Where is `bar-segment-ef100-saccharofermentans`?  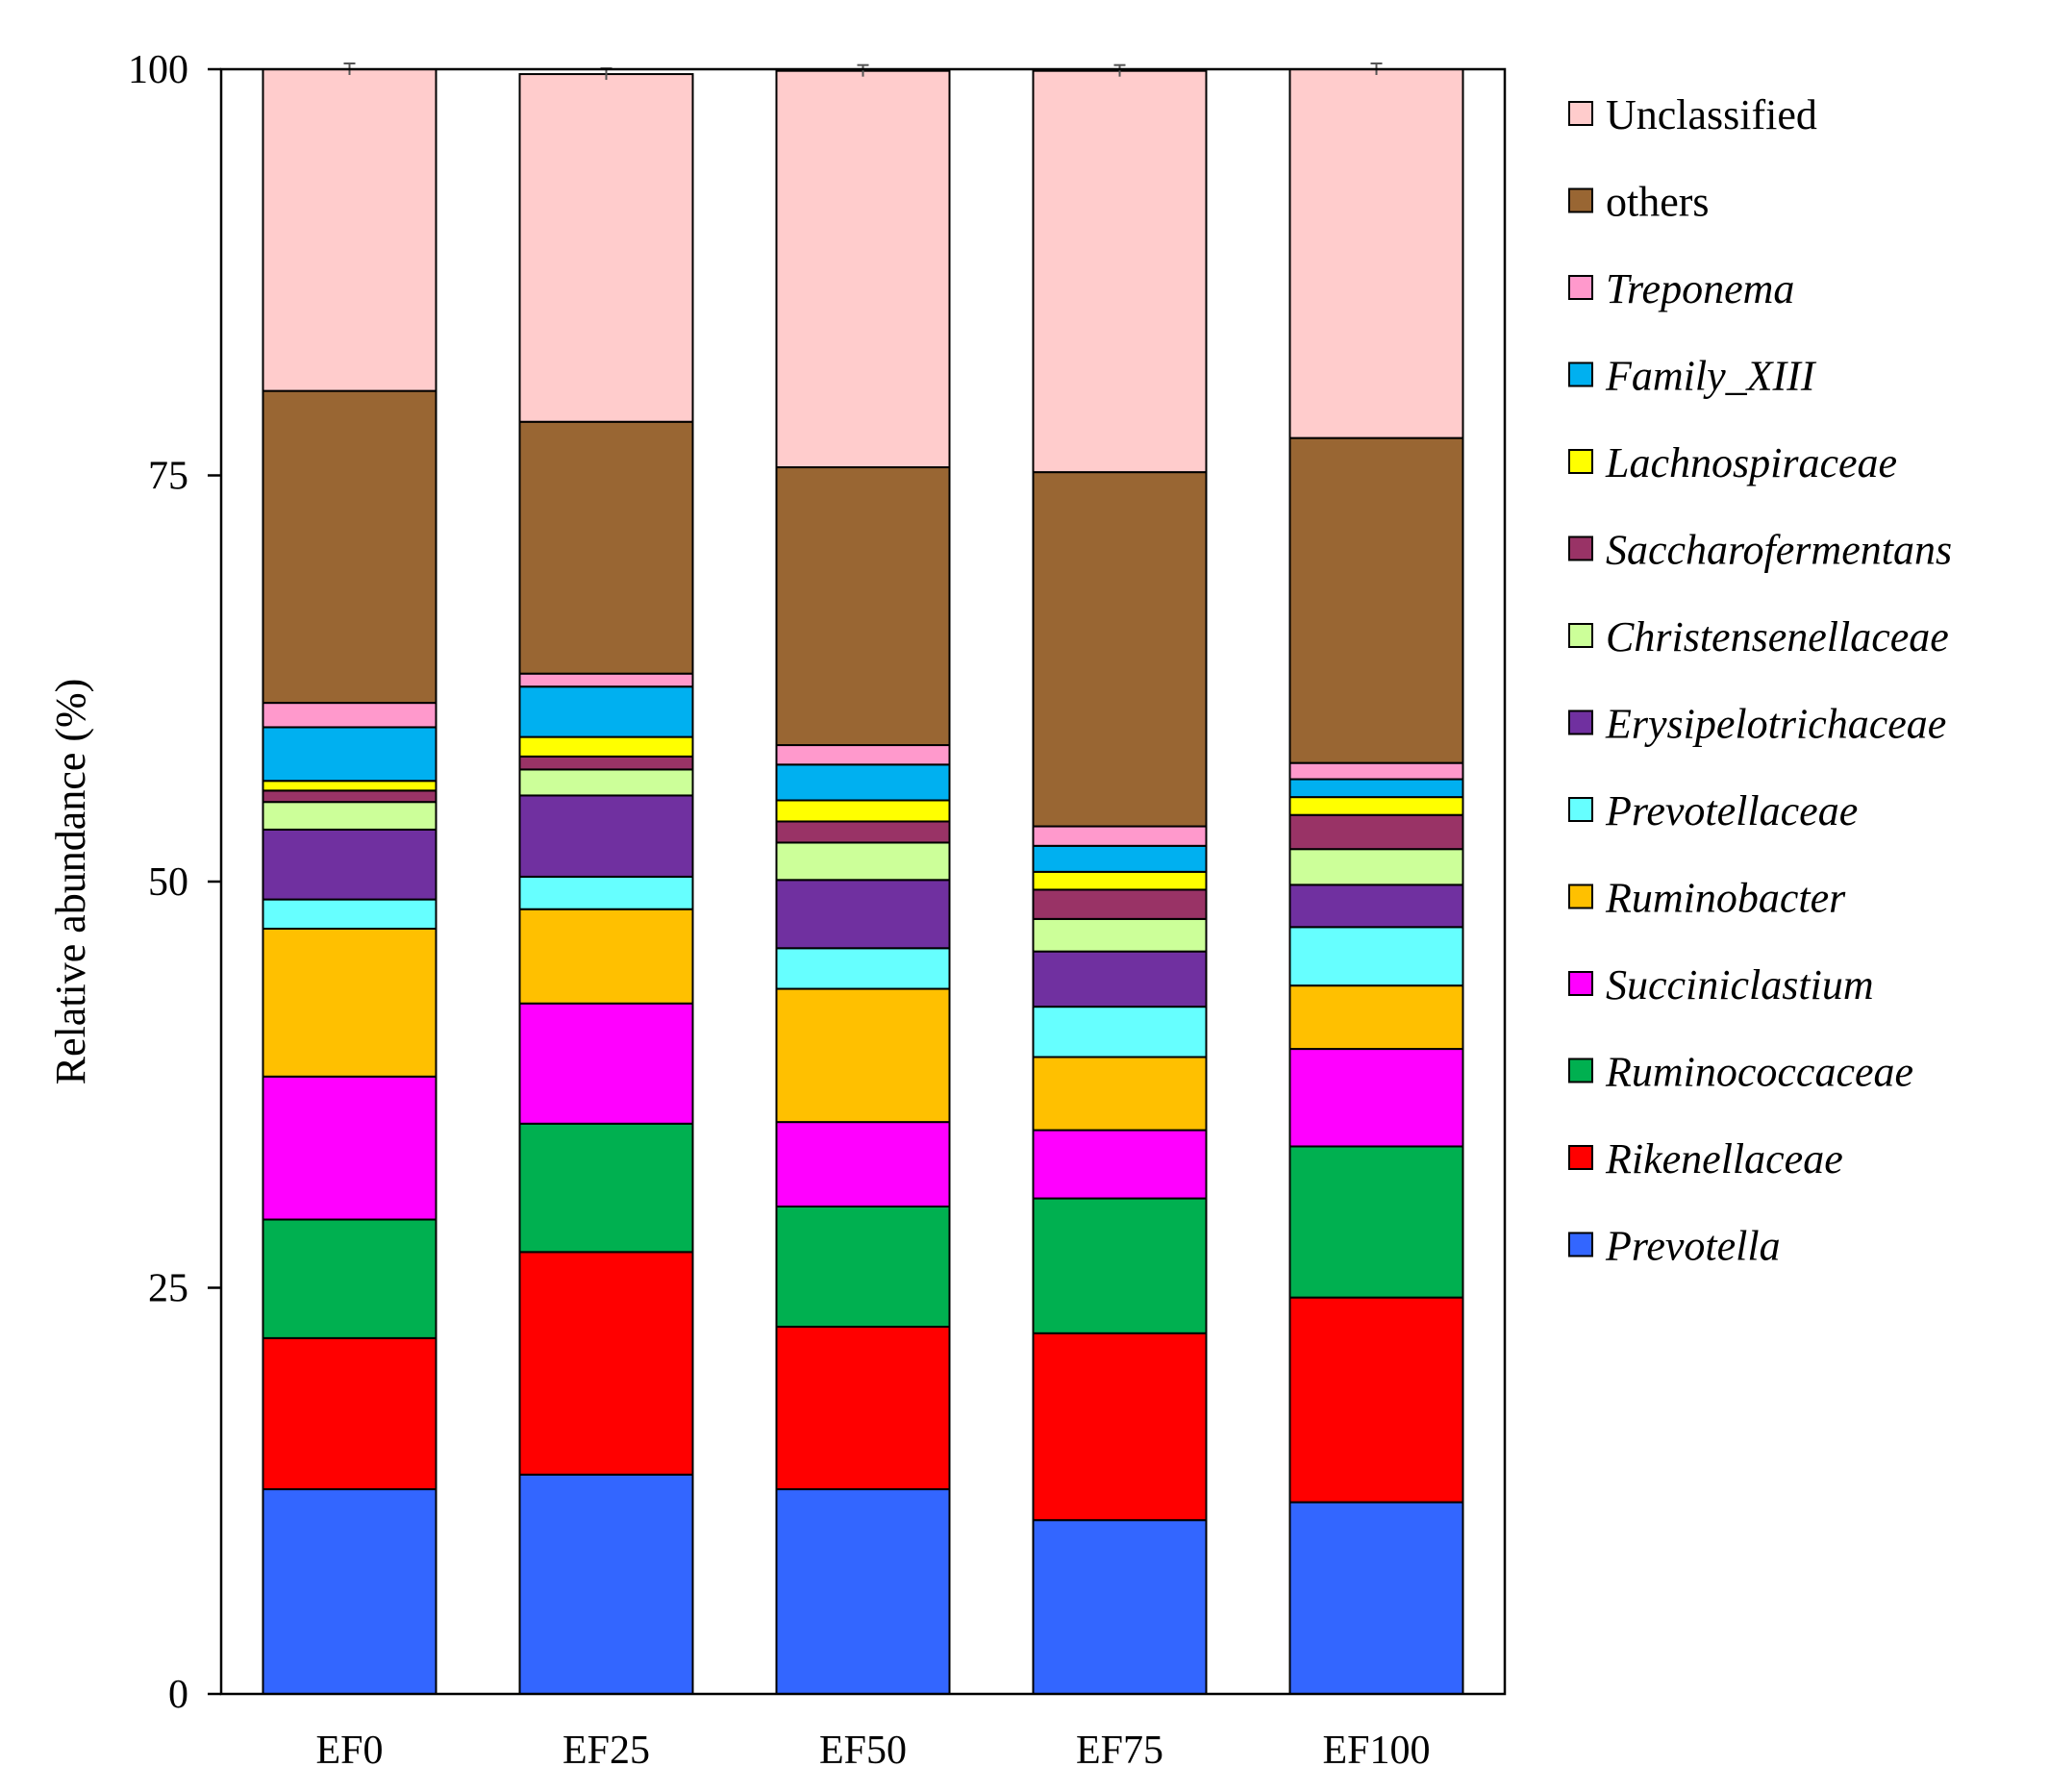 bar-segment-ef100-saccharofermentans is located at coordinates (1376, 832).